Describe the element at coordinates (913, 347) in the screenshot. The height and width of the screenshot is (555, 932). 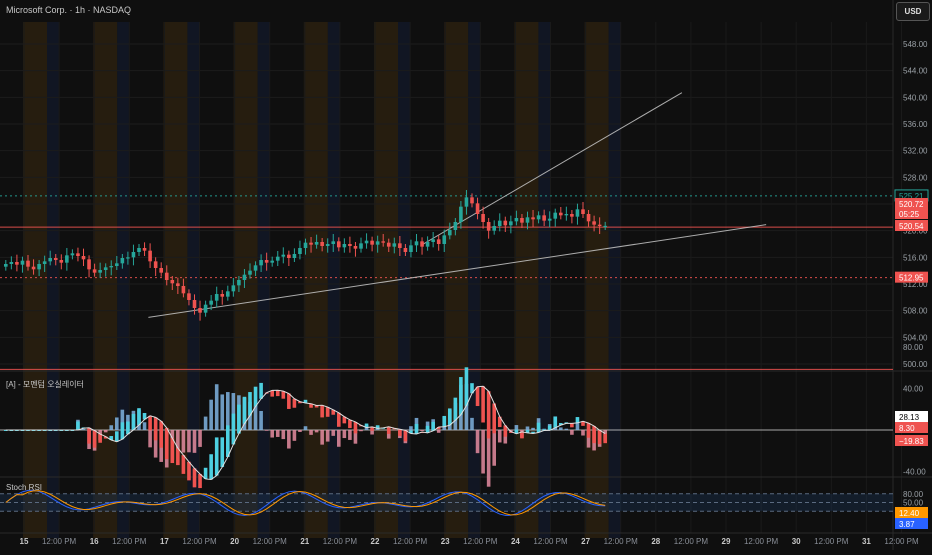
I see `macd-tick-label: 80.00` at that location.